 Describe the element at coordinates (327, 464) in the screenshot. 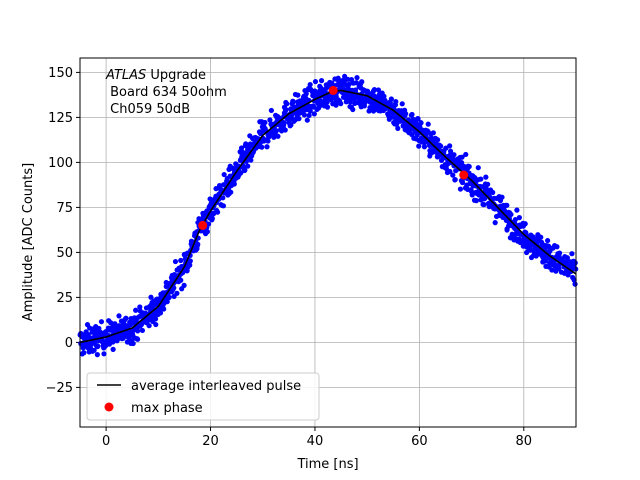

I see `x-axis-label: Time [ns]` at that location.